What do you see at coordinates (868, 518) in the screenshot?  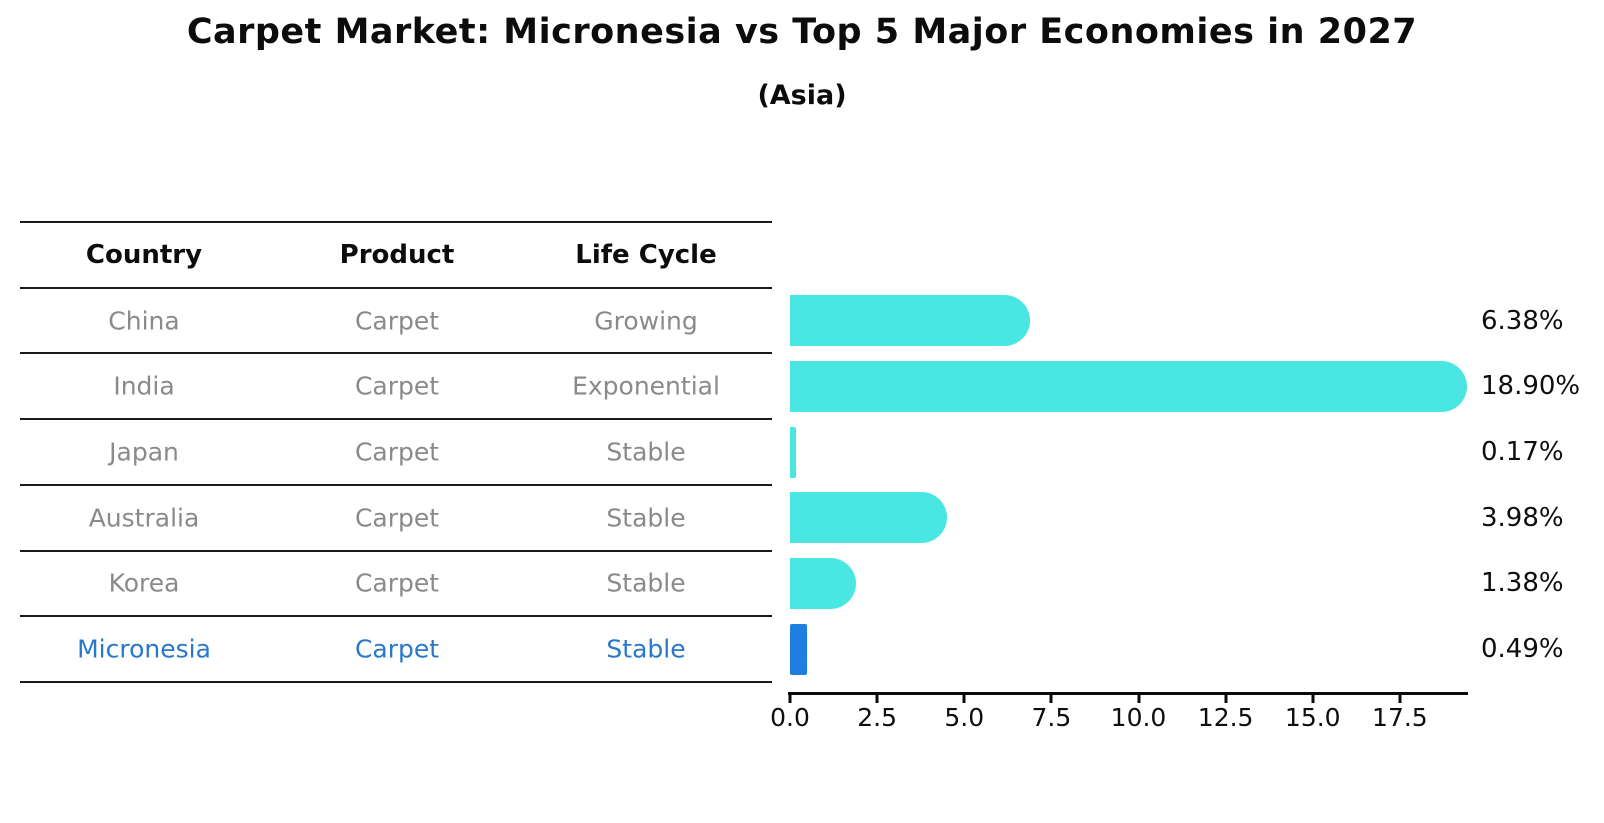 I see `bar-australia` at bounding box center [868, 518].